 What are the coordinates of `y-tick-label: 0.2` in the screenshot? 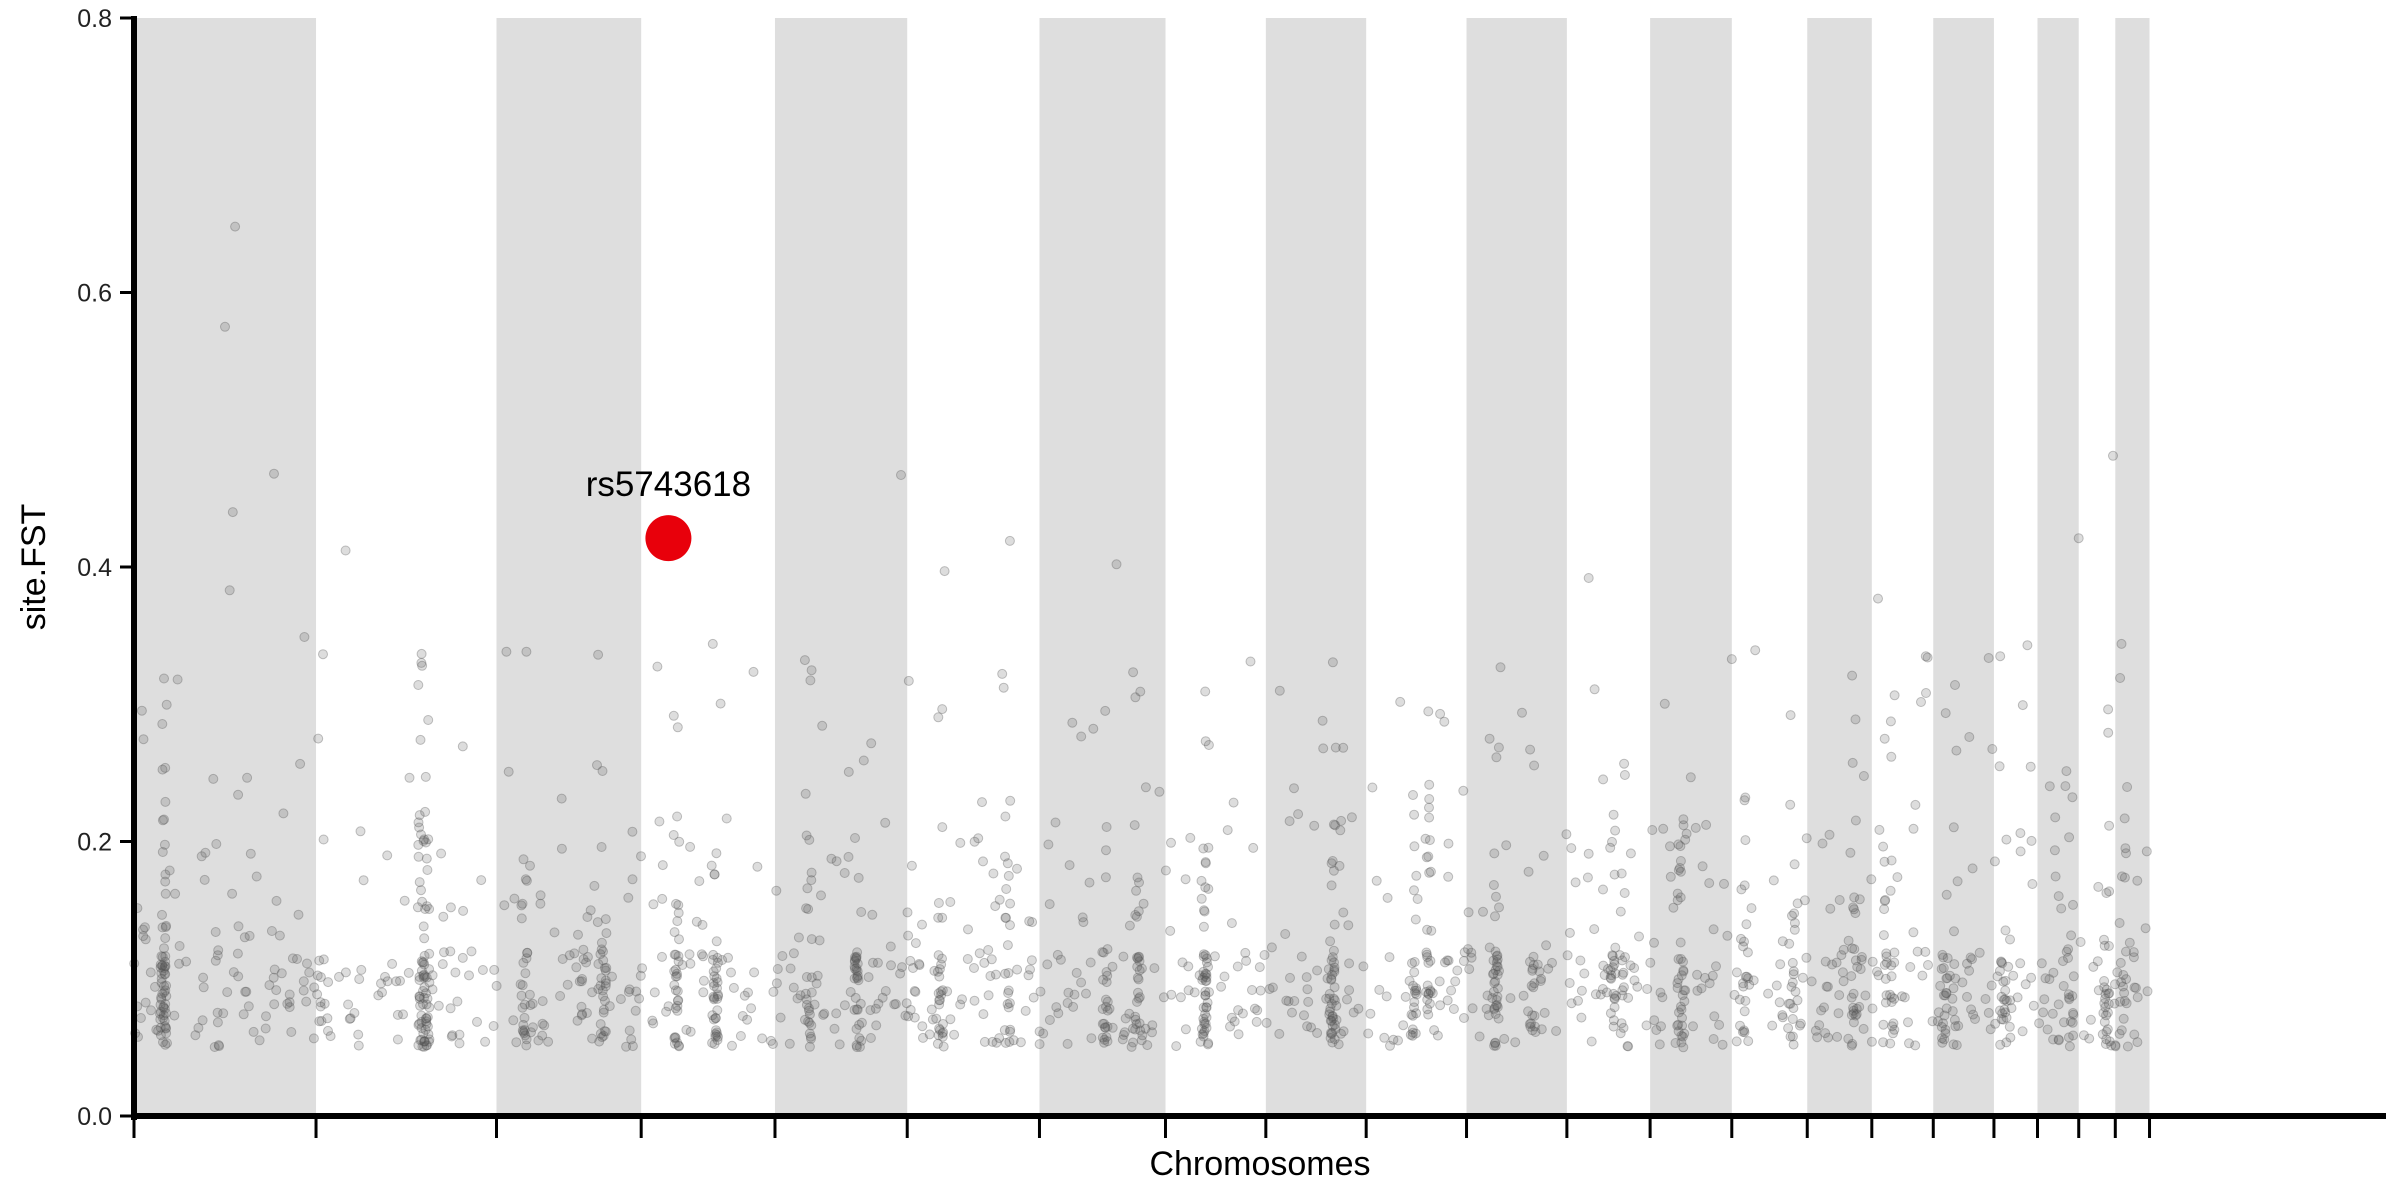 It's located at (94, 843).